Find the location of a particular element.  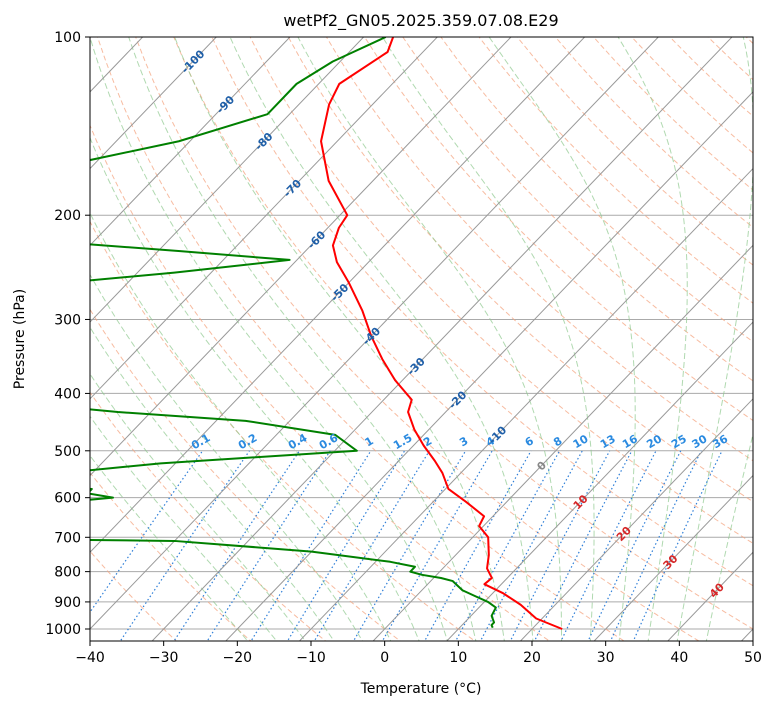

y-tick-label: 300 is located at coordinates (67, 320).